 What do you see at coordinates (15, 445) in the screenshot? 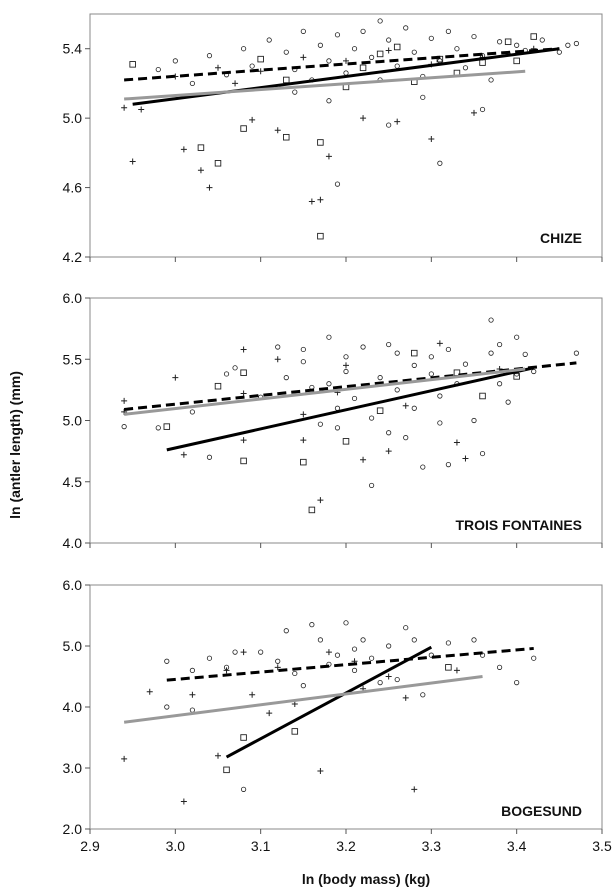
I see `y-axis-label: ln (antler length) (mm)` at bounding box center [15, 445].